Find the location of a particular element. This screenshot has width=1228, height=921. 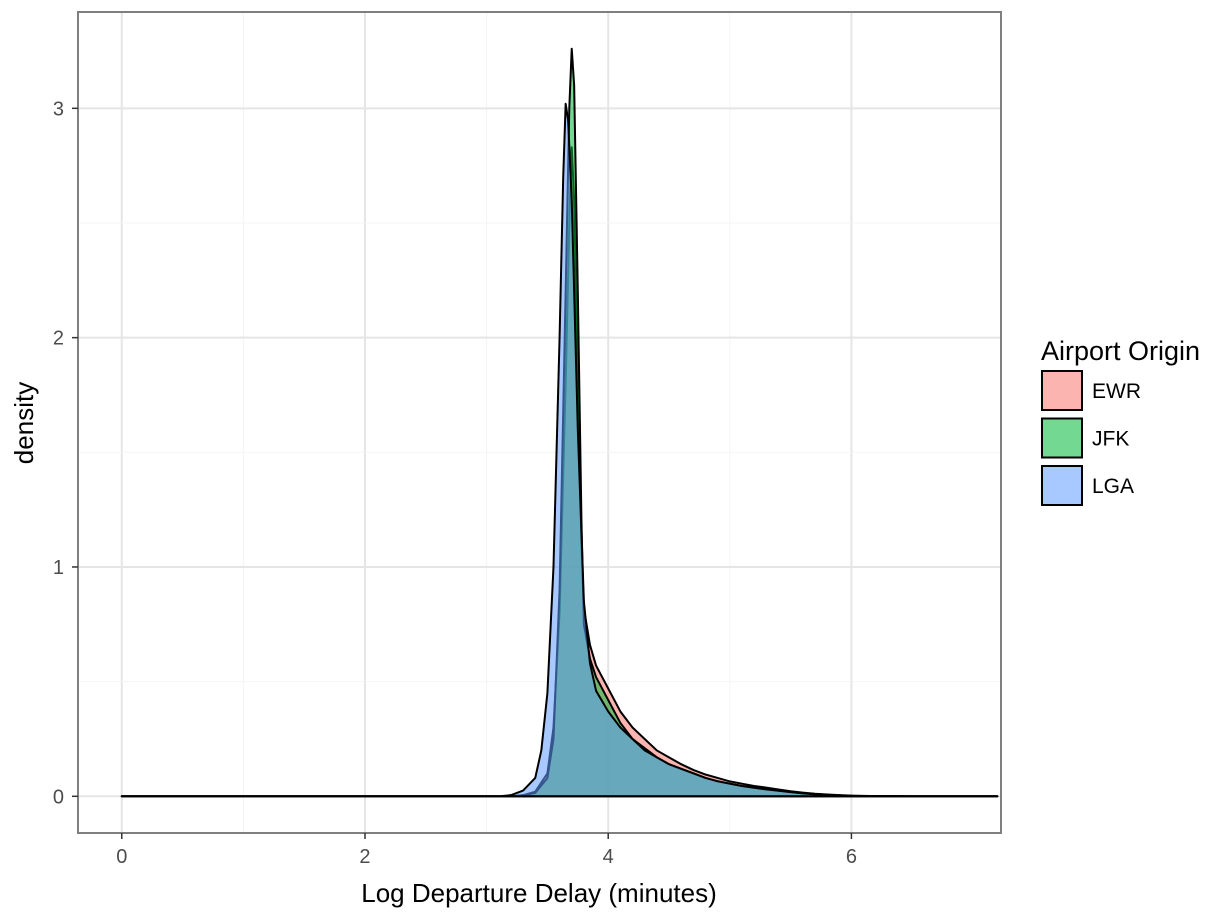

y-axis-ticks: 0 1 2 3 is located at coordinates (65, 453).